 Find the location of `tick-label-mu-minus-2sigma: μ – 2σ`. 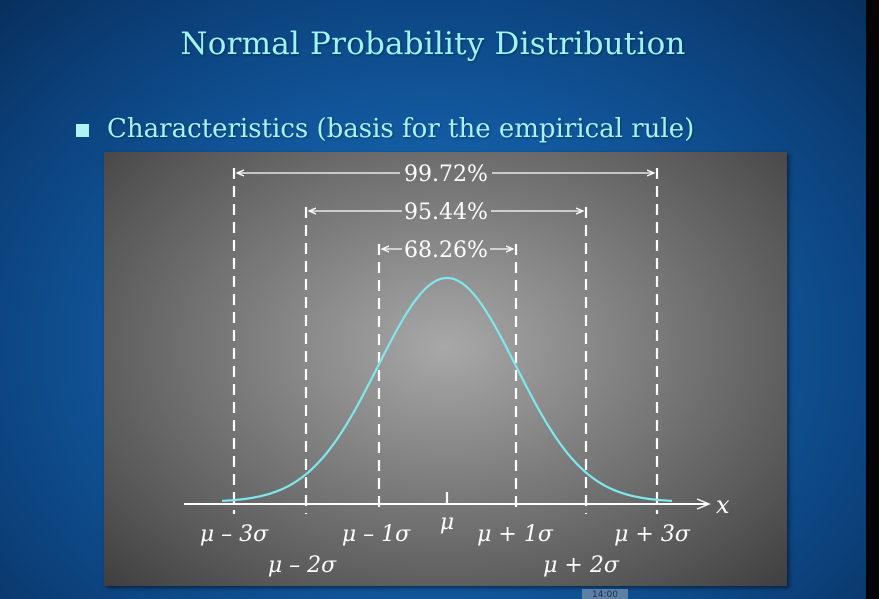

tick-label-mu-minus-2sigma: μ – 2σ is located at coordinates (302, 565).